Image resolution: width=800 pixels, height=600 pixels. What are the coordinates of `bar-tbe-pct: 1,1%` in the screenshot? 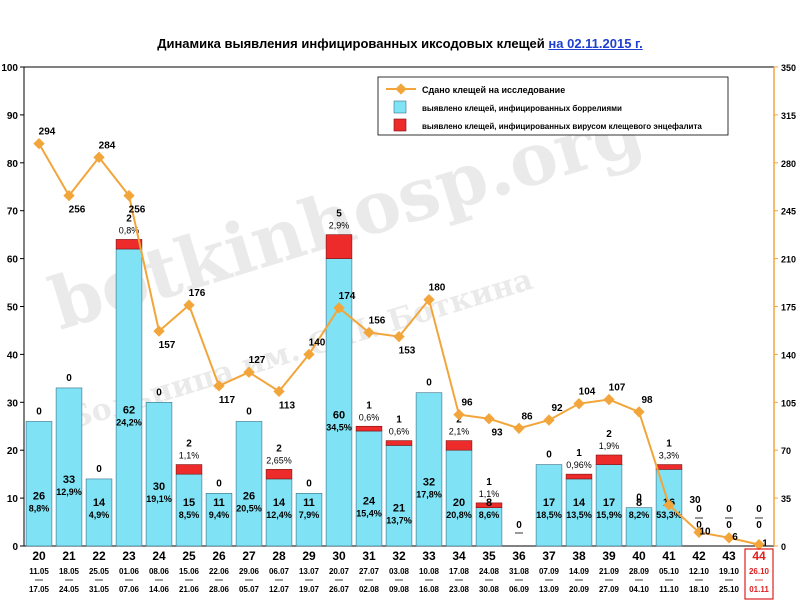 It's located at (189, 456).